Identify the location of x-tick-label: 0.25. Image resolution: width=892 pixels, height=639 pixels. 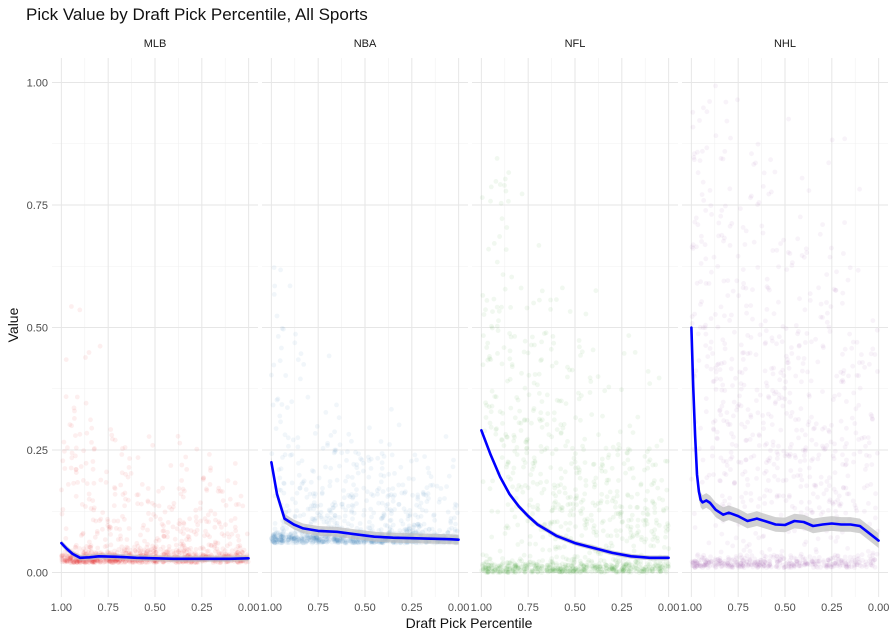
(201, 608).